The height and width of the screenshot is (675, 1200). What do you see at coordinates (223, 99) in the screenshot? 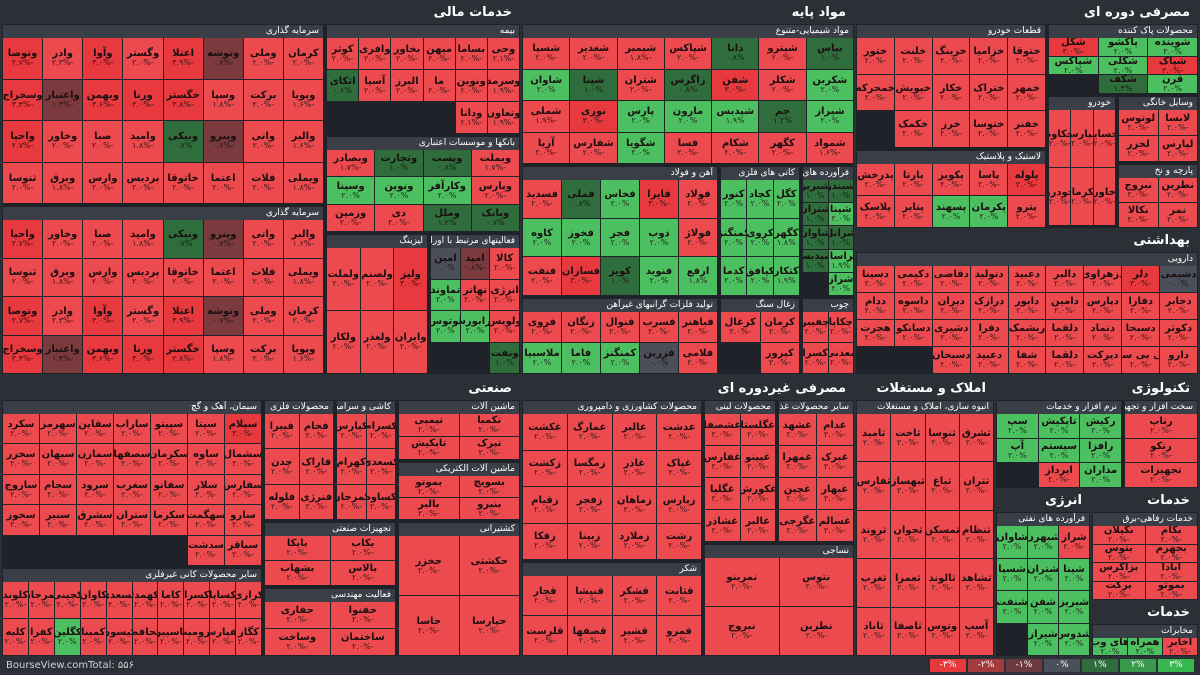
I see `stock-tile: وسپا -۱.۸%` at bounding box center [223, 99].